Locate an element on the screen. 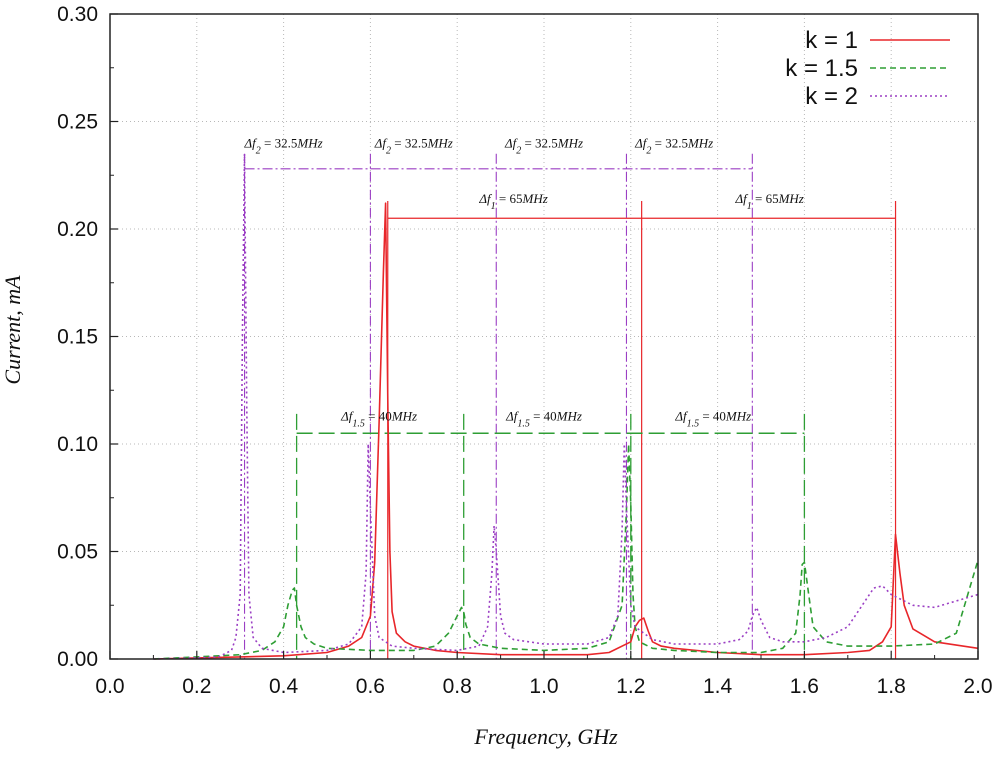 This screenshot has height=763, width=998. y-tick-label: 0.05 is located at coordinates (77, 552).